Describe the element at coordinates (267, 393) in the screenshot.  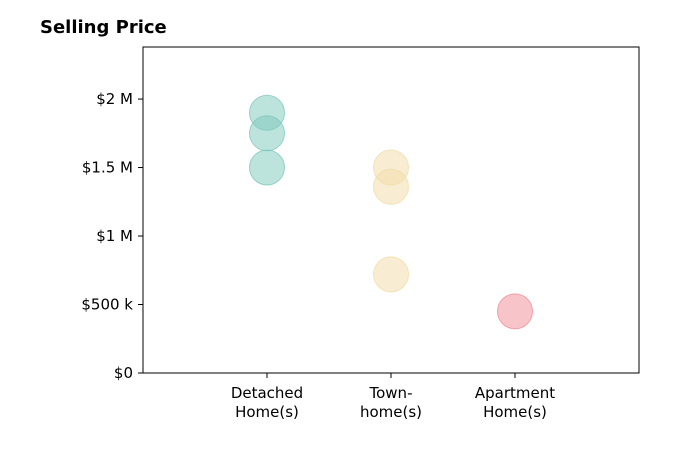
I see `x-tick-label-line: Detached` at that location.